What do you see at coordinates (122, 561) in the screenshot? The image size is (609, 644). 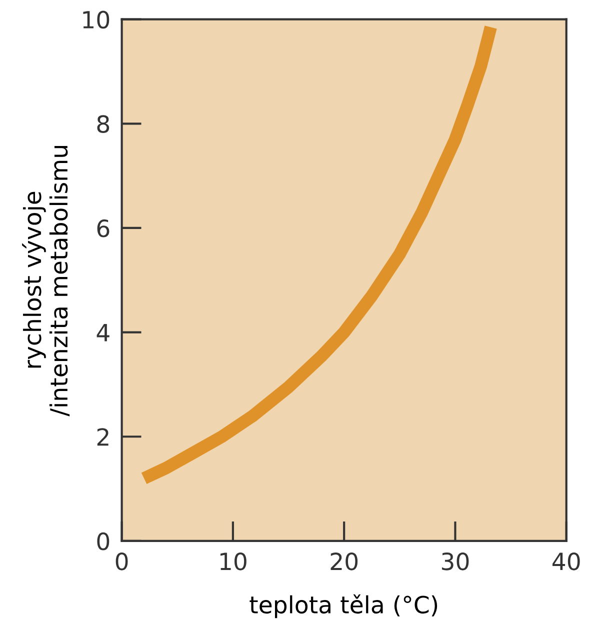 I see `x-tick-label: 0` at bounding box center [122, 561].